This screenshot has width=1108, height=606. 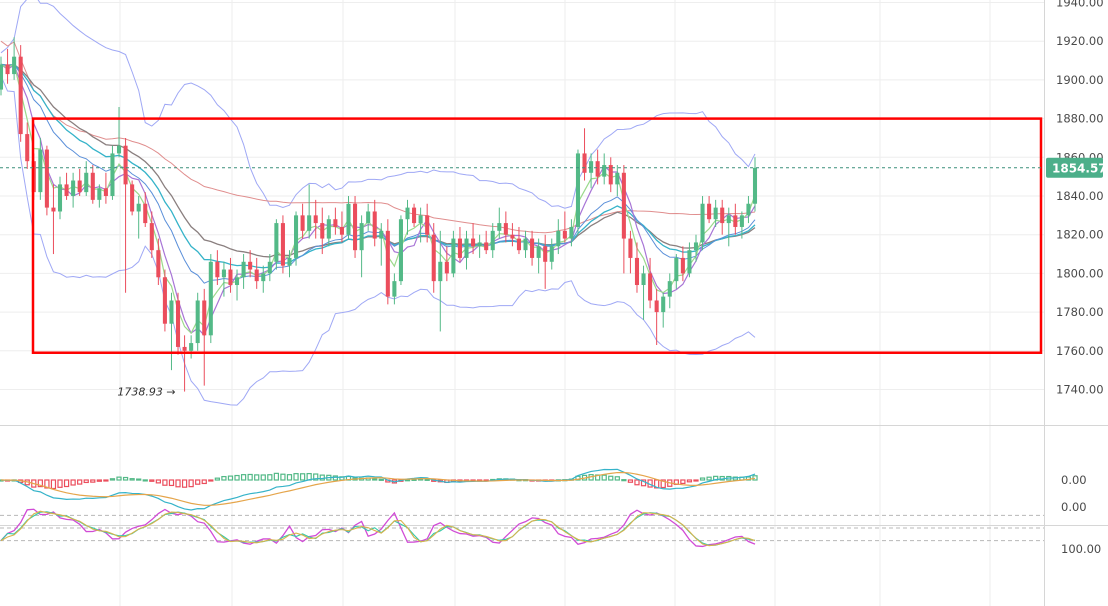 I want to click on stoch-0-label: 0.00, so click(x=1074, y=507).